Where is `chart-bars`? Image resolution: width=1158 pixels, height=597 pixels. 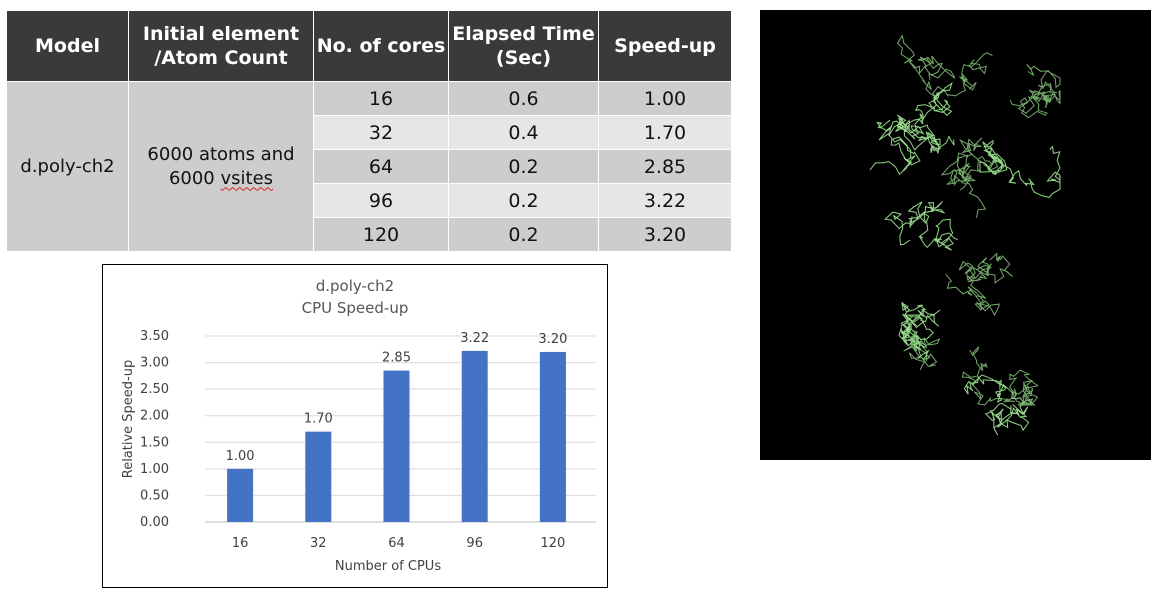
chart-bars is located at coordinates (396, 436).